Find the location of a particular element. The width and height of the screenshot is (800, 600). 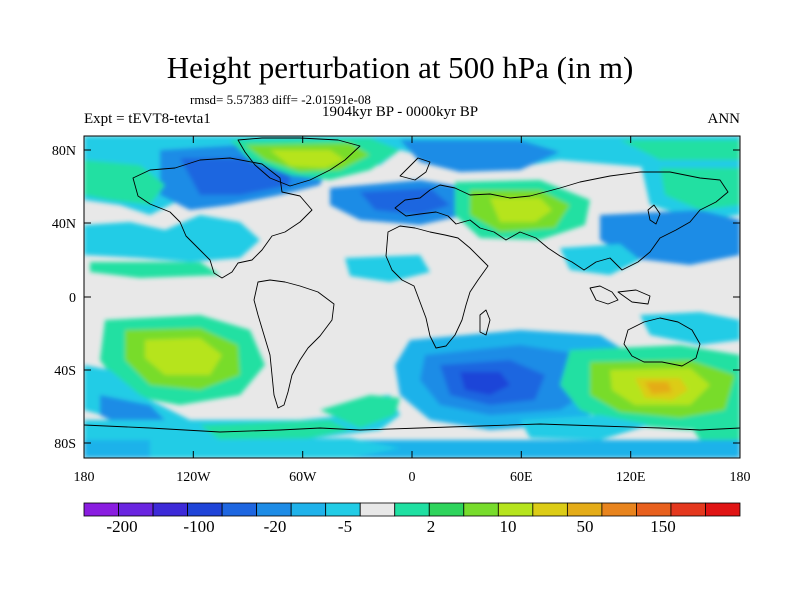

colorbar-label: -5 is located at coordinates (345, 526).